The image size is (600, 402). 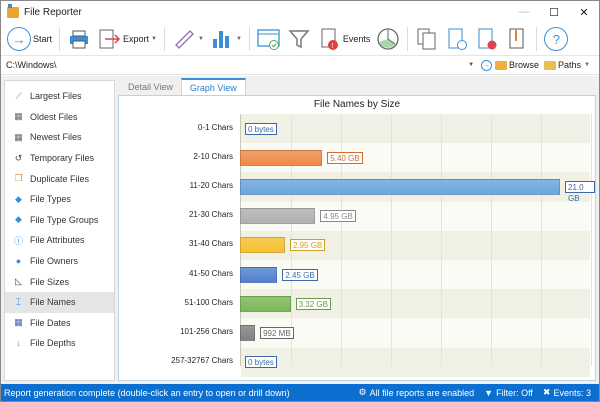 What do you see at coordinates (471, 65) in the screenshot?
I see `path-dropdown-icon: ▼` at bounding box center [471, 65].